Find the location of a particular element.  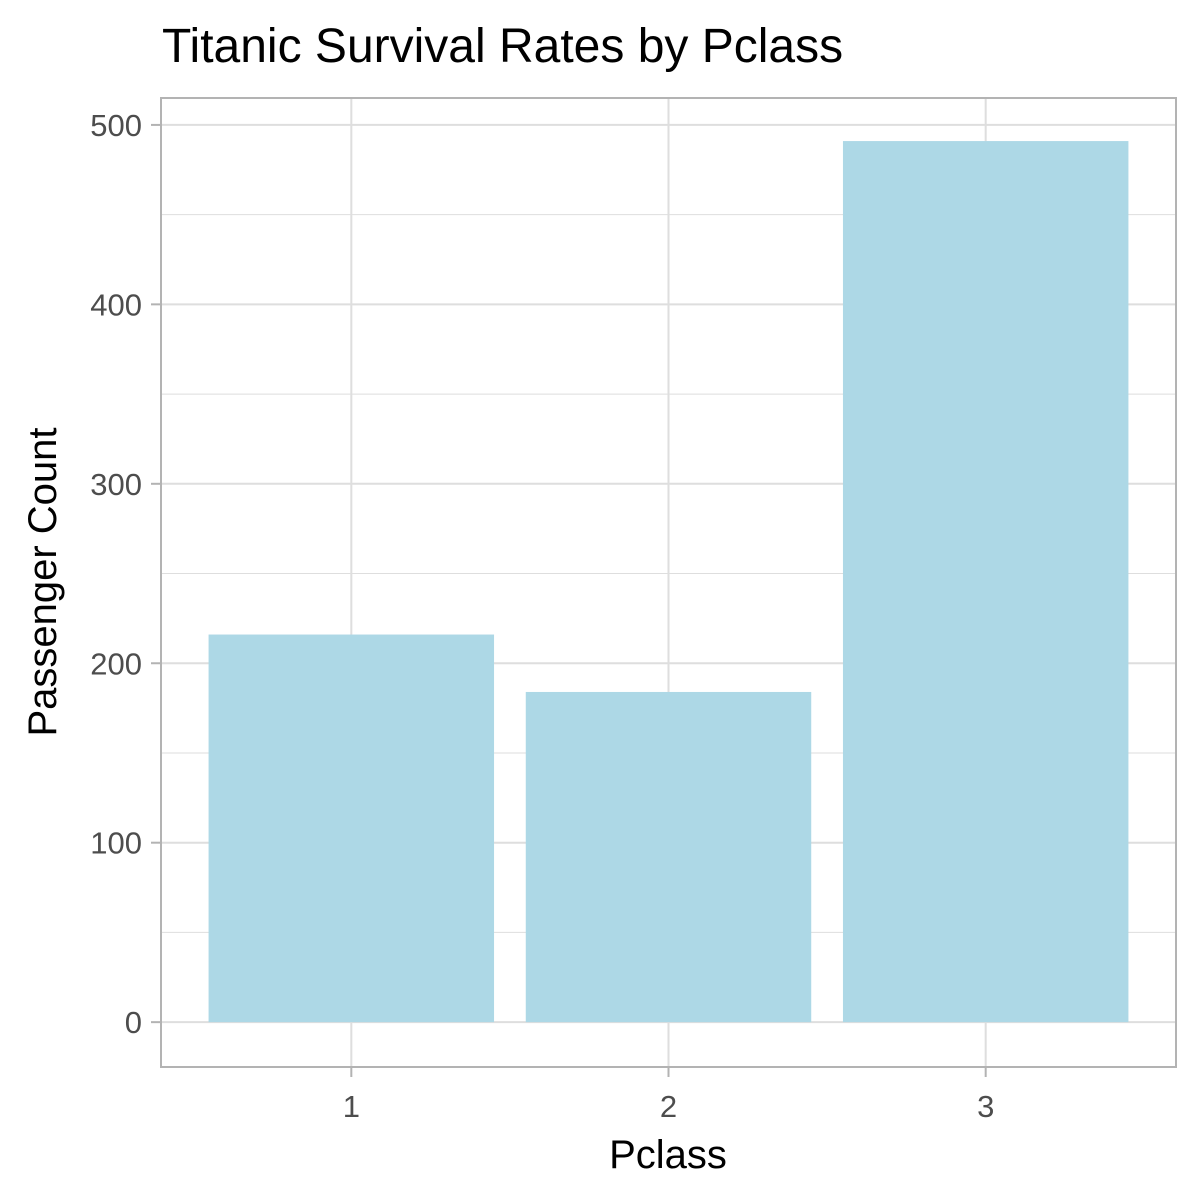

y-tick-label: 0 is located at coordinates (133, 1022).